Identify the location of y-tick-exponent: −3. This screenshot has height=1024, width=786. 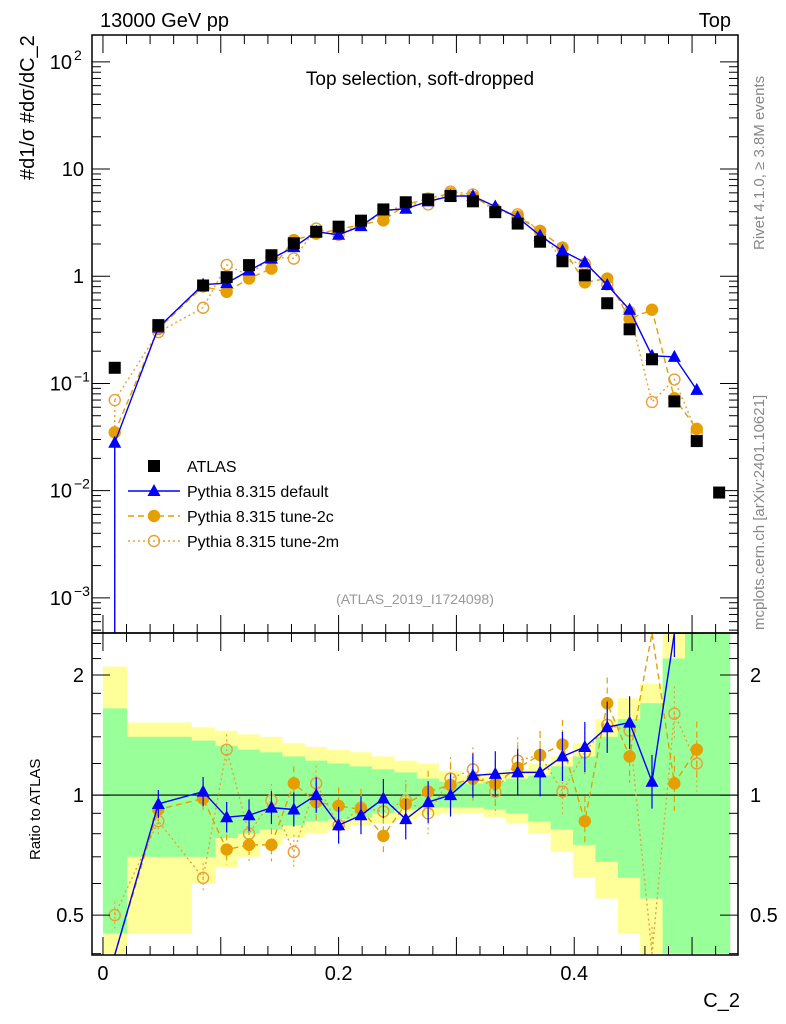
(82, 591).